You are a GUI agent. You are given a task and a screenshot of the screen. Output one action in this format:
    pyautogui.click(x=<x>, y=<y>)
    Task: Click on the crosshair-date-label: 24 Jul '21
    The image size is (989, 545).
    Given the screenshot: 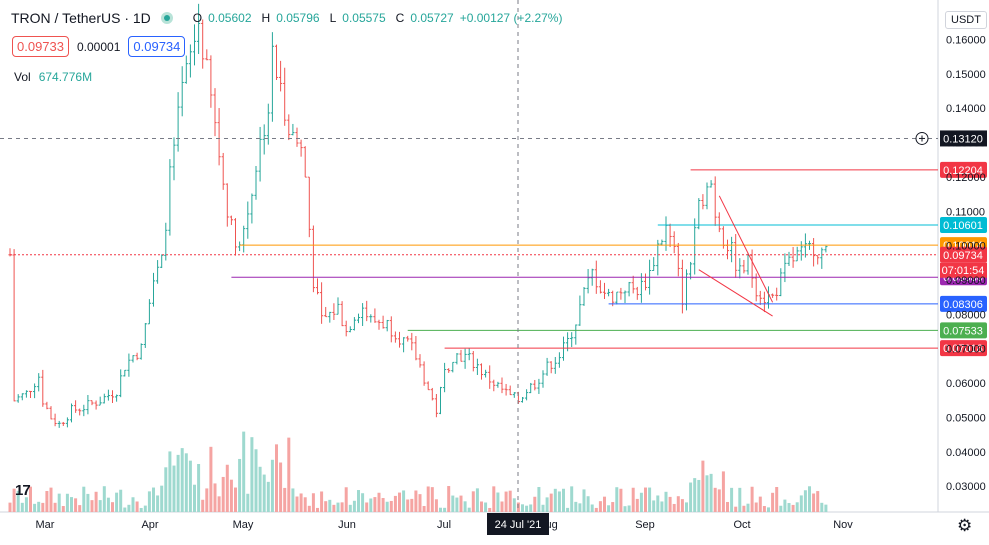 What is the action you would take?
    pyautogui.click(x=518, y=525)
    